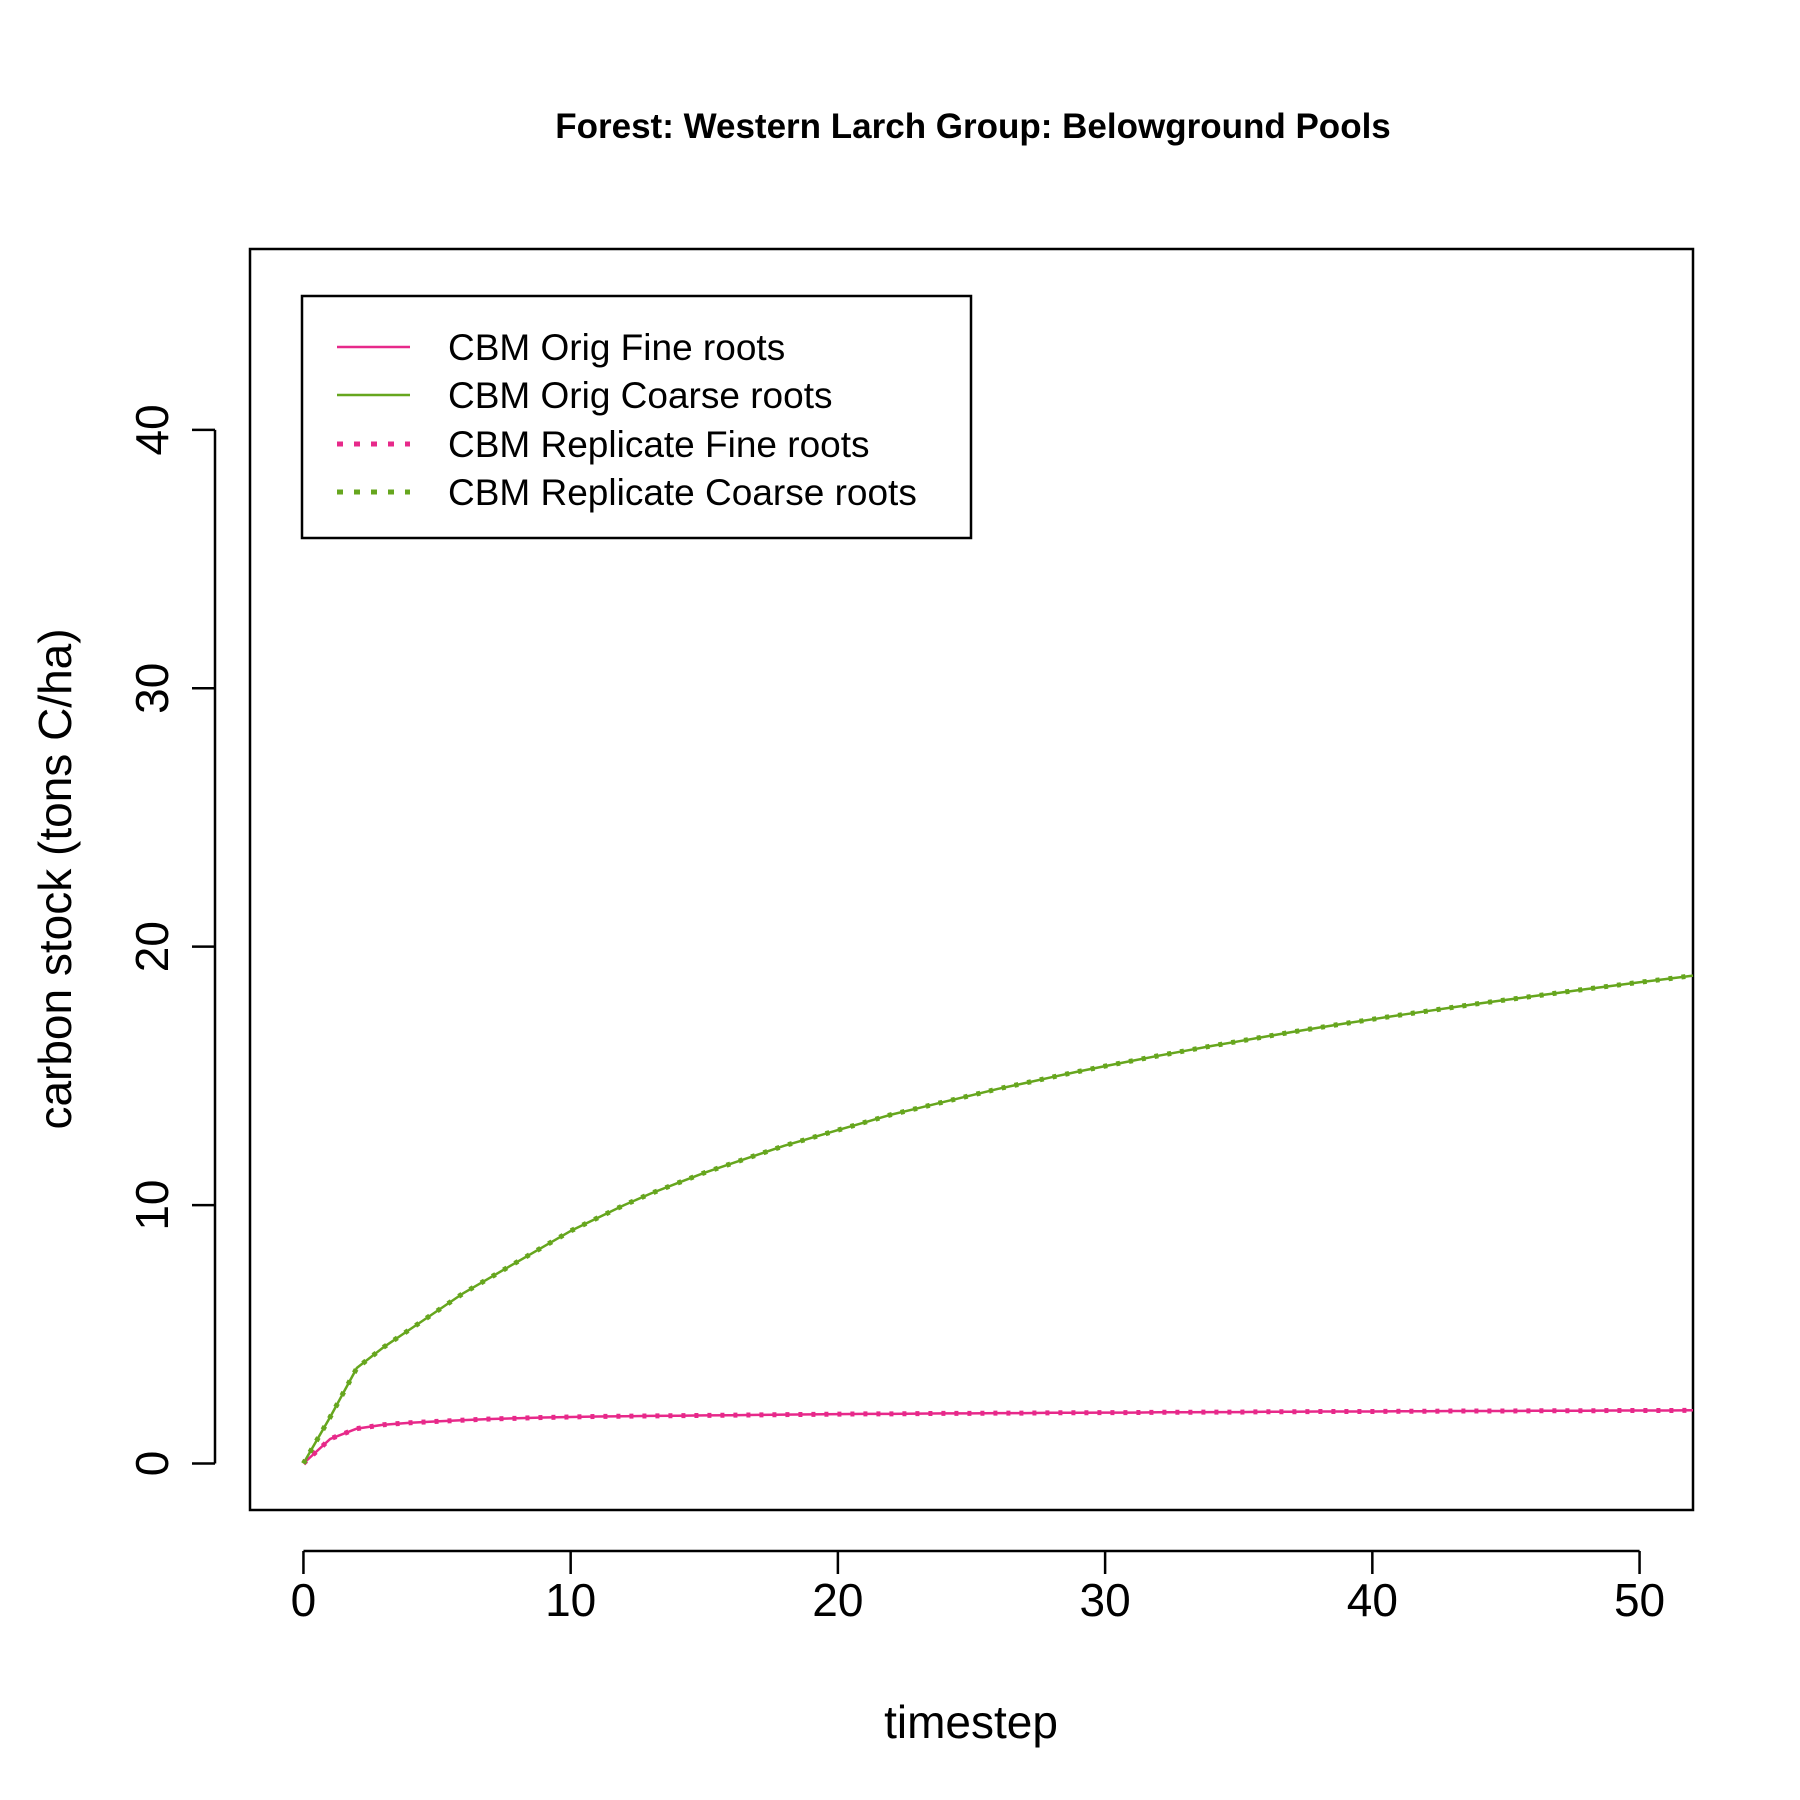 The width and height of the screenshot is (1800, 1800). What do you see at coordinates (978, 1587) in the screenshot?
I see `x-axis: 0 10 20 30 40 50` at bounding box center [978, 1587].